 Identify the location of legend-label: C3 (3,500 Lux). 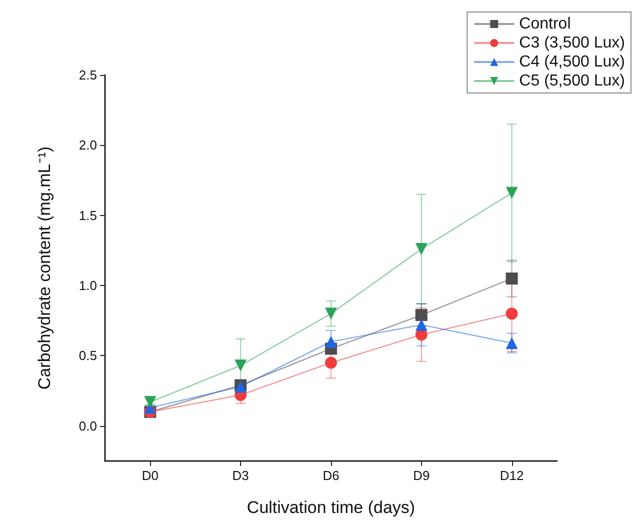
(572, 43).